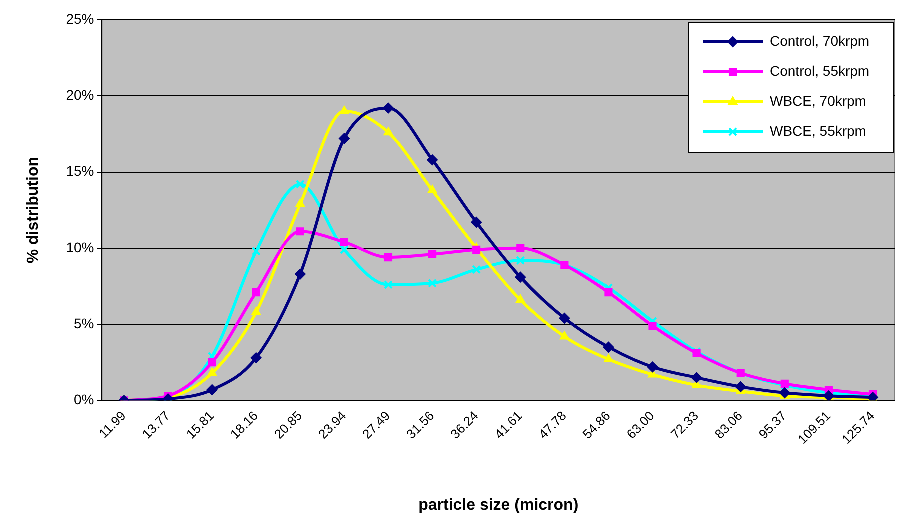  Describe the element at coordinates (498, 505) in the screenshot. I see `x-axis-title: particle size (micron)` at that location.